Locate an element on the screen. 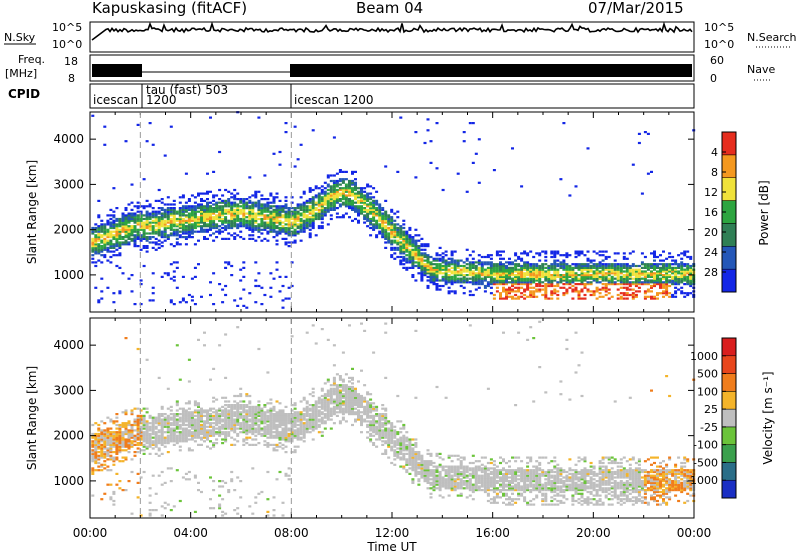 The height and width of the screenshot is (558, 800). colorbar-tick: 25 is located at coordinates (711, 409).